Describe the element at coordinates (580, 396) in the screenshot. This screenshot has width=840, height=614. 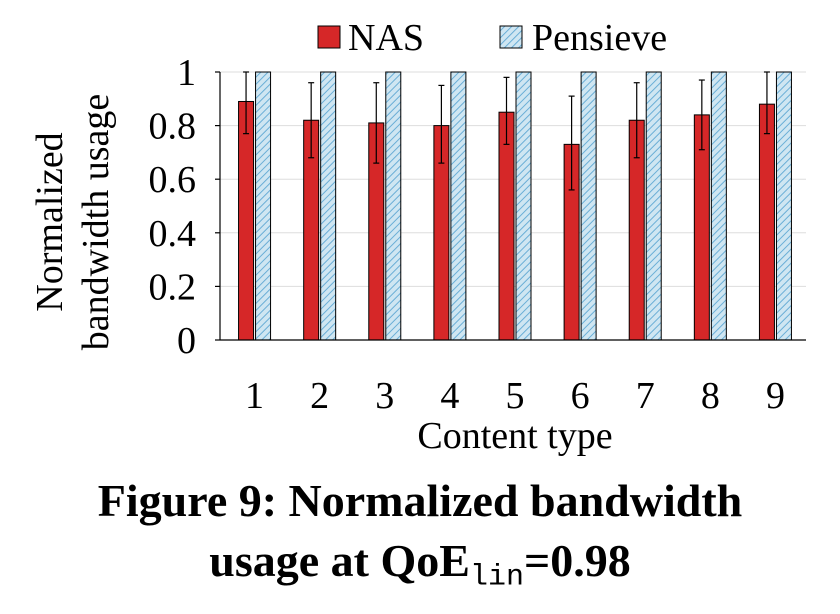
I see `x-tick-label-6: 6` at that location.